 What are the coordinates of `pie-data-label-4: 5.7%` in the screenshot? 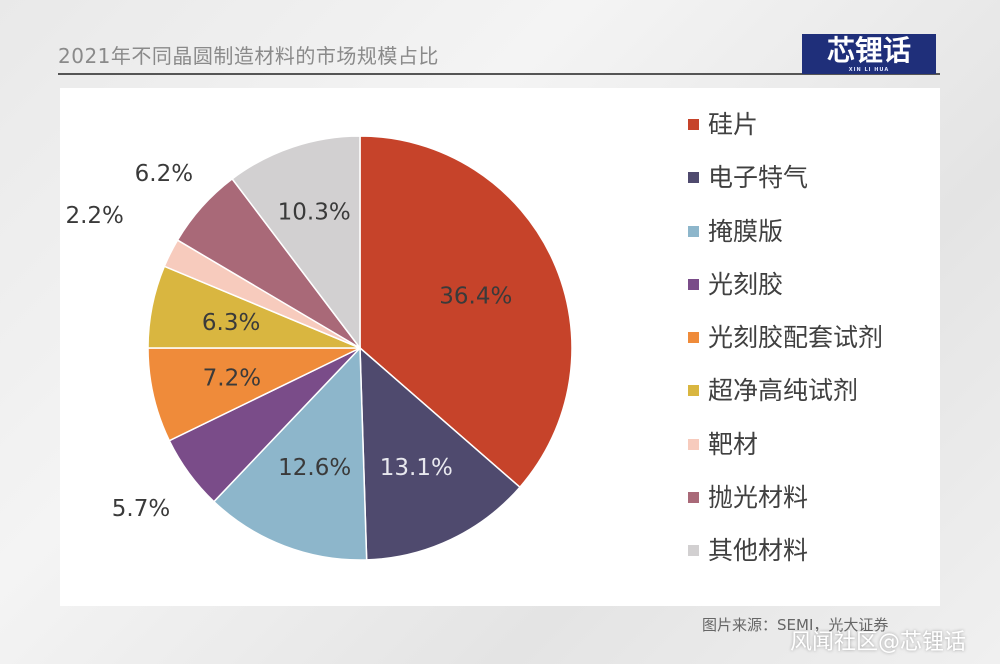 It's located at (141, 509).